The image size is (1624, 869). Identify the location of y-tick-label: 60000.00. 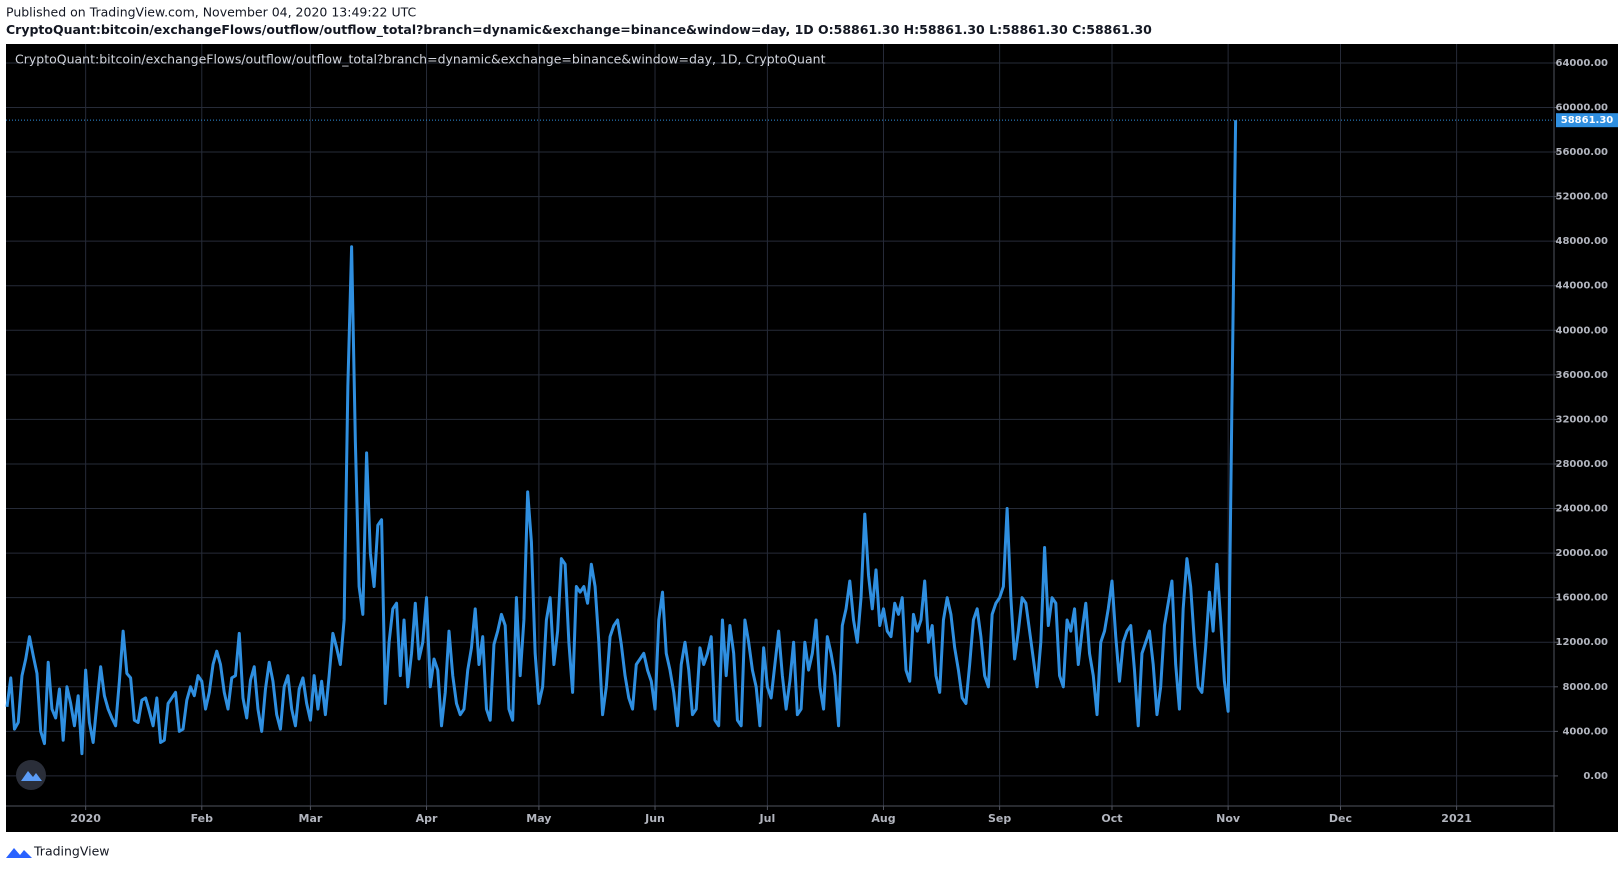
(1581, 108).